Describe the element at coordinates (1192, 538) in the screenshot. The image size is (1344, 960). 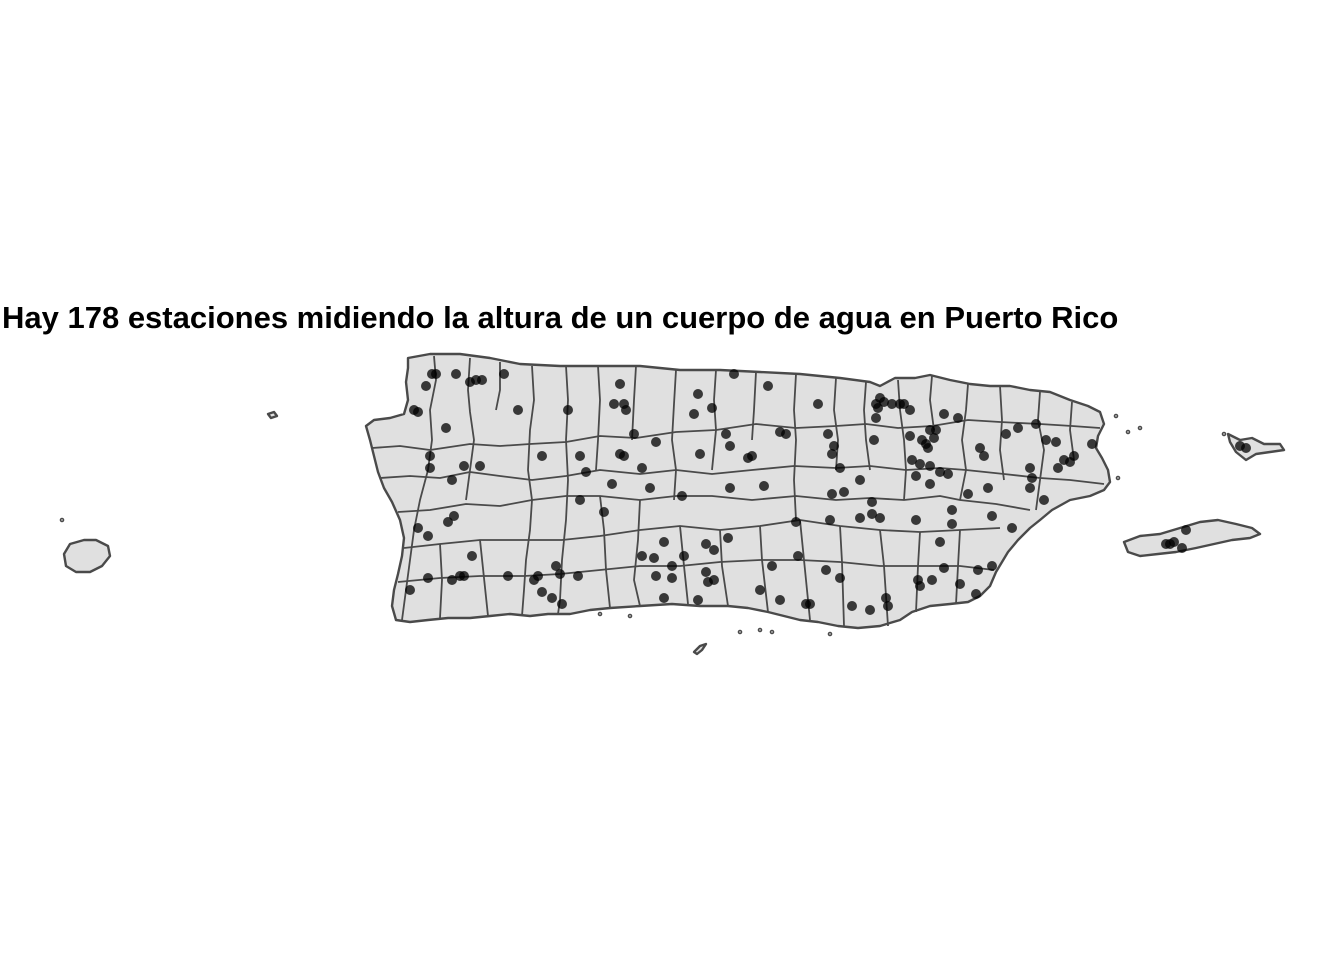
I see `vieques-island` at that location.